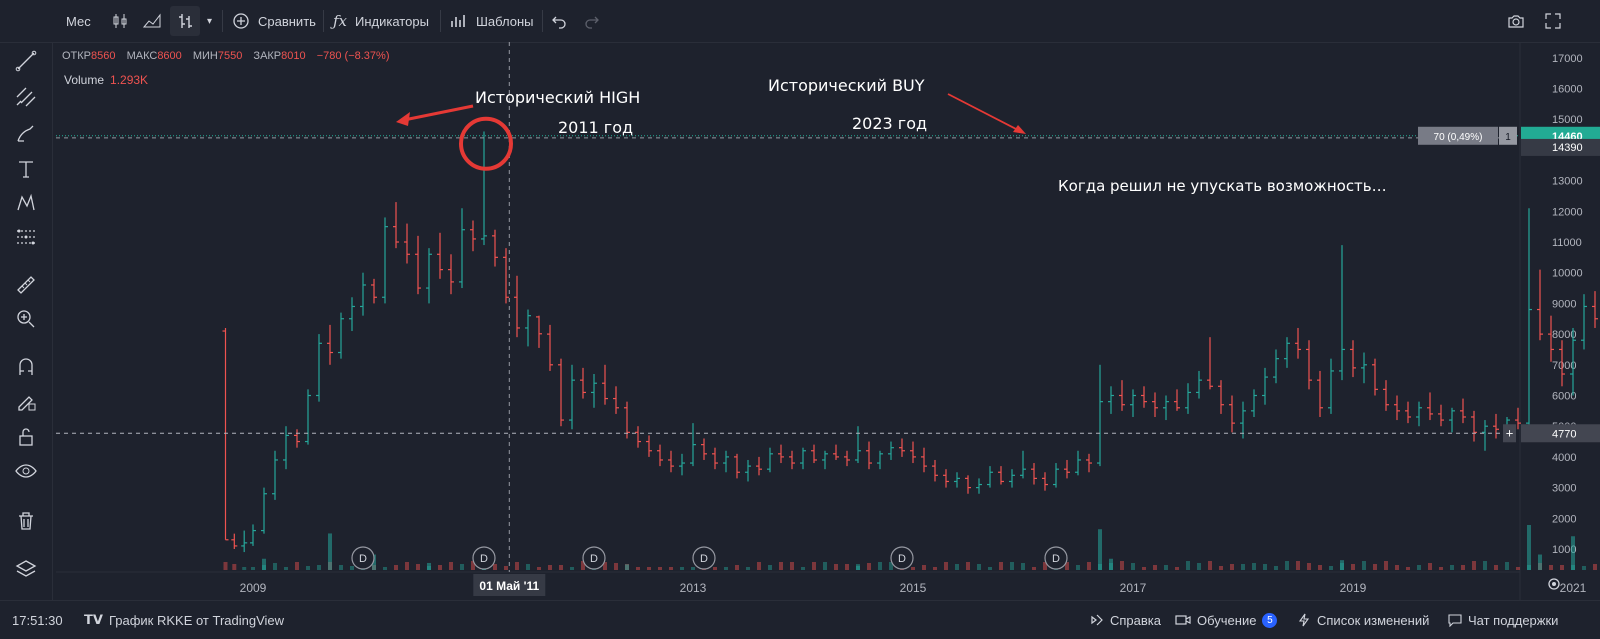 The image size is (1600, 639). Describe the element at coordinates (37, 620) in the screenshot. I see `clock: 17:51:30` at that location.